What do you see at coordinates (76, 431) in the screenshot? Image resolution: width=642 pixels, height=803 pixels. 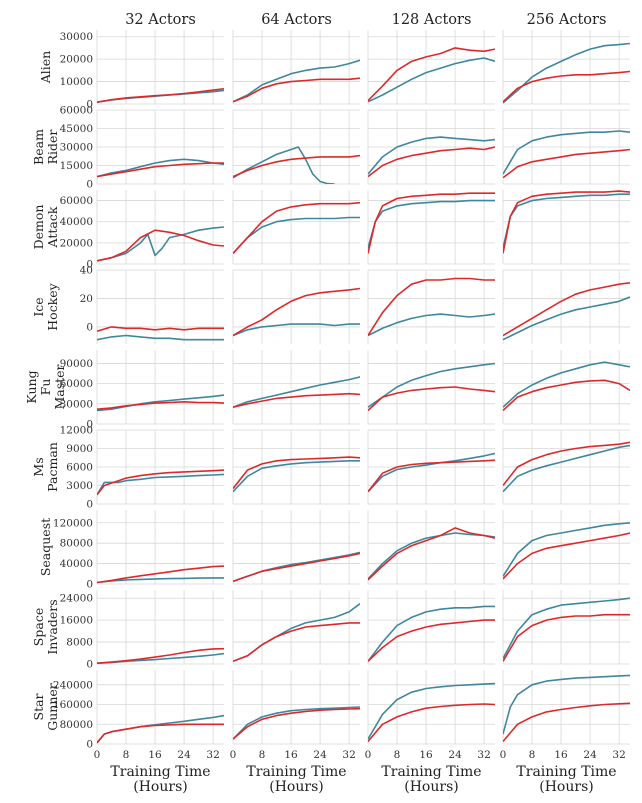 I see `y-tick-label: 12000` at bounding box center [76, 431].